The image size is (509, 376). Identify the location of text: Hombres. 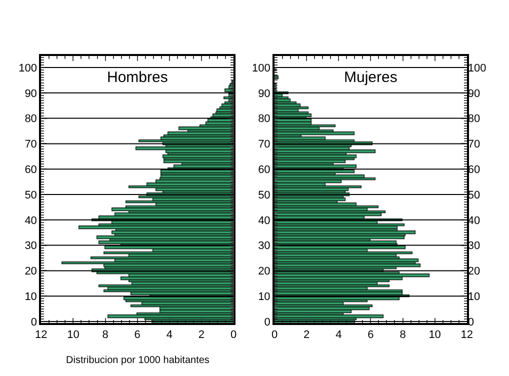
(137, 77).